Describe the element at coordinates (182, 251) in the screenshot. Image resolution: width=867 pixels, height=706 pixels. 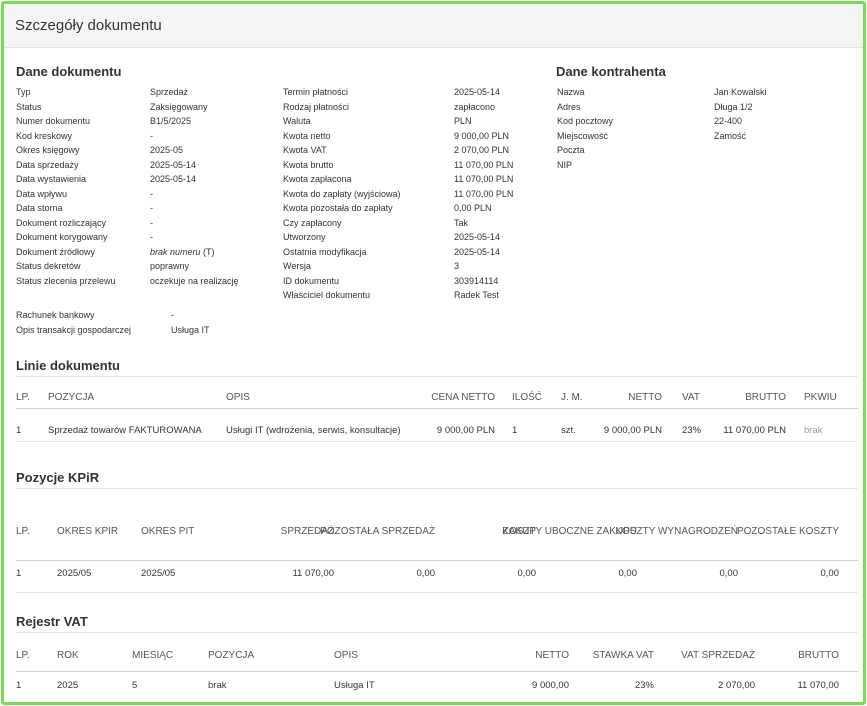
I see `kv-value: brak numeru (T)` at that location.